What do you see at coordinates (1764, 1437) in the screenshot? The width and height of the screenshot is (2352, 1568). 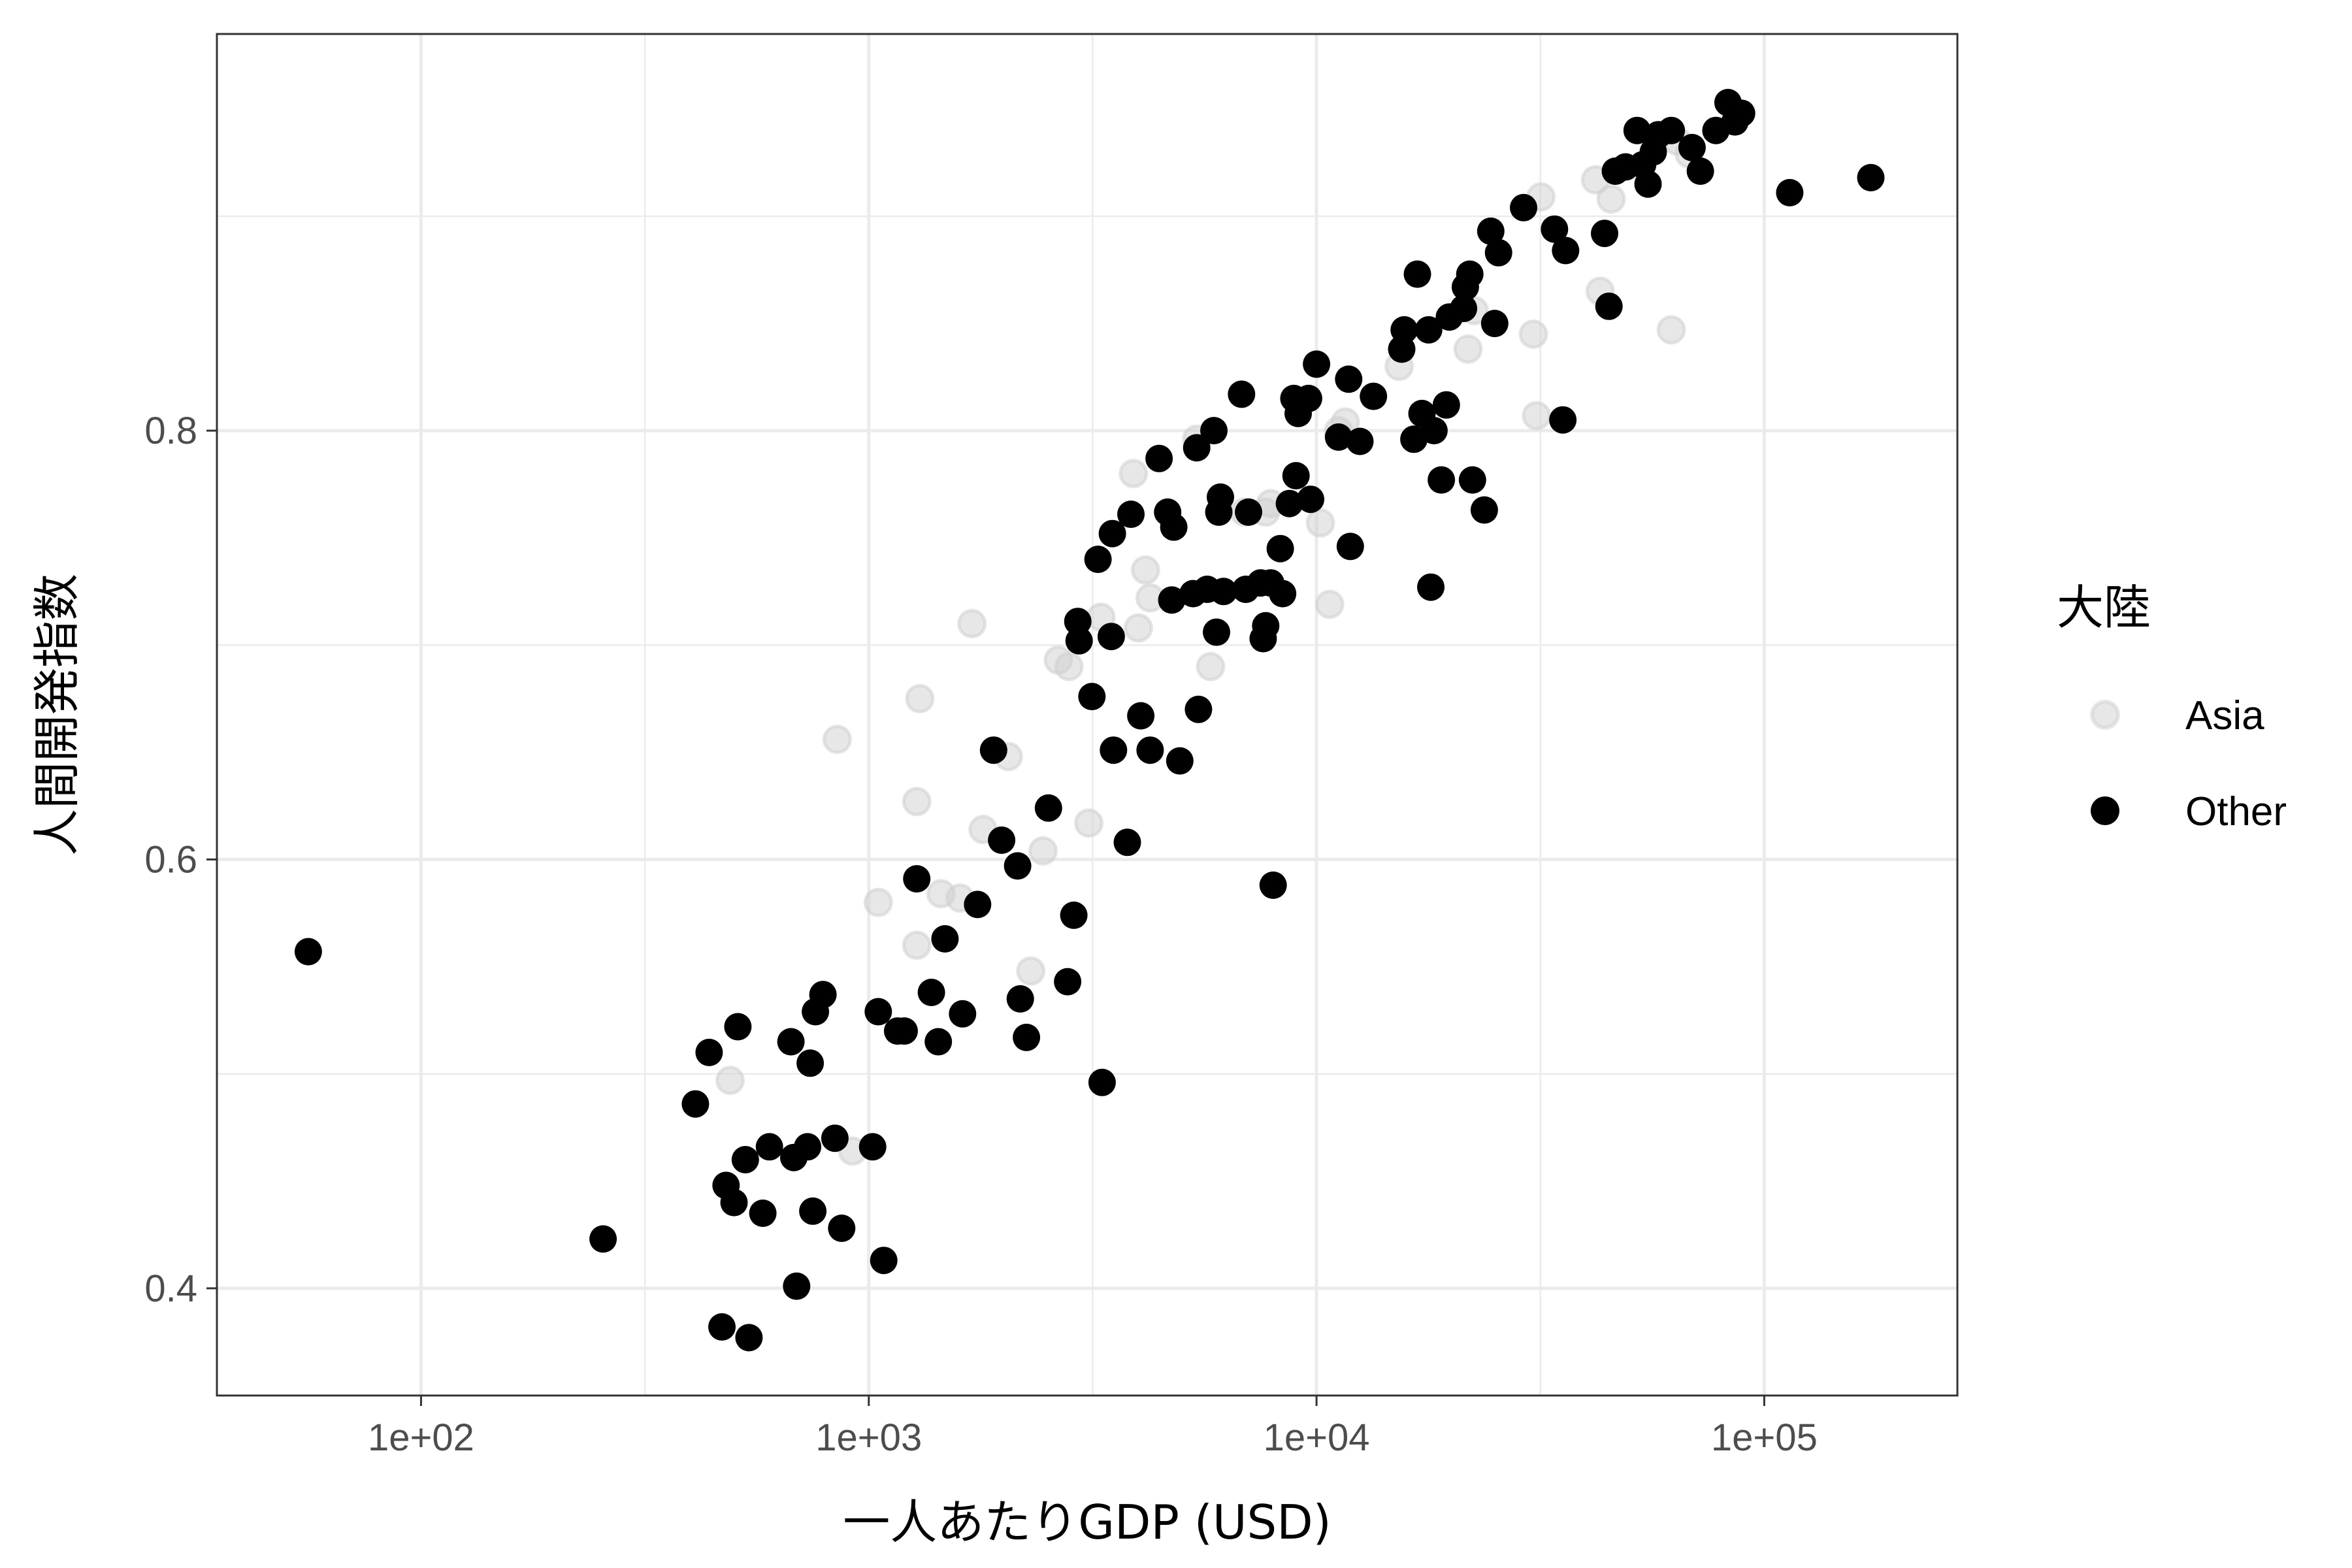 I see `x-tick-label: 1e+05` at bounding box center [1764, 1437].